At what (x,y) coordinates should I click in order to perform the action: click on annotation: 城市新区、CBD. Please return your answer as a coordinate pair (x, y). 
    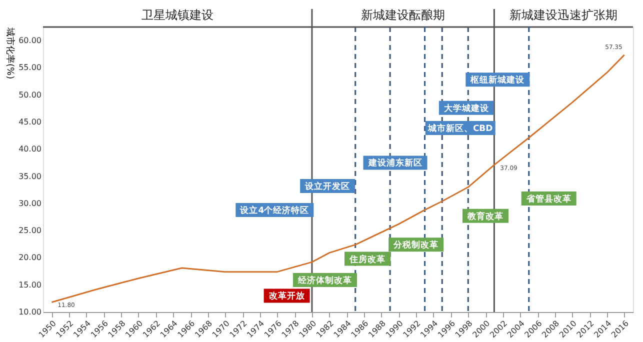
    Looking at the image, I should click on (459, 128).